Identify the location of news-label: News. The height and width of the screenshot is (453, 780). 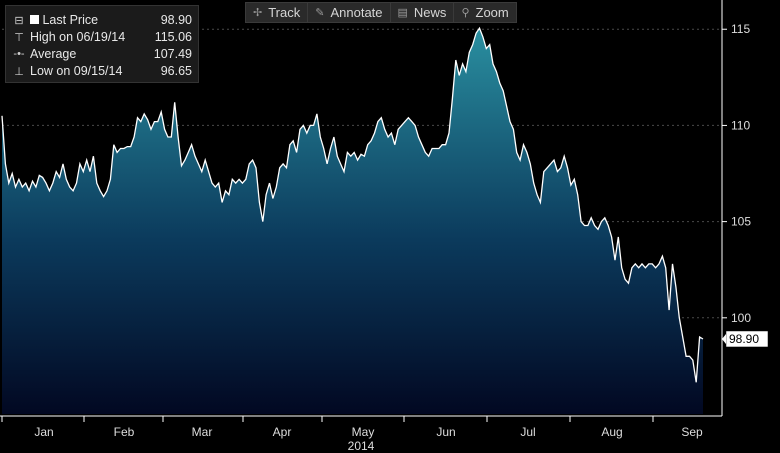
(430, 12).